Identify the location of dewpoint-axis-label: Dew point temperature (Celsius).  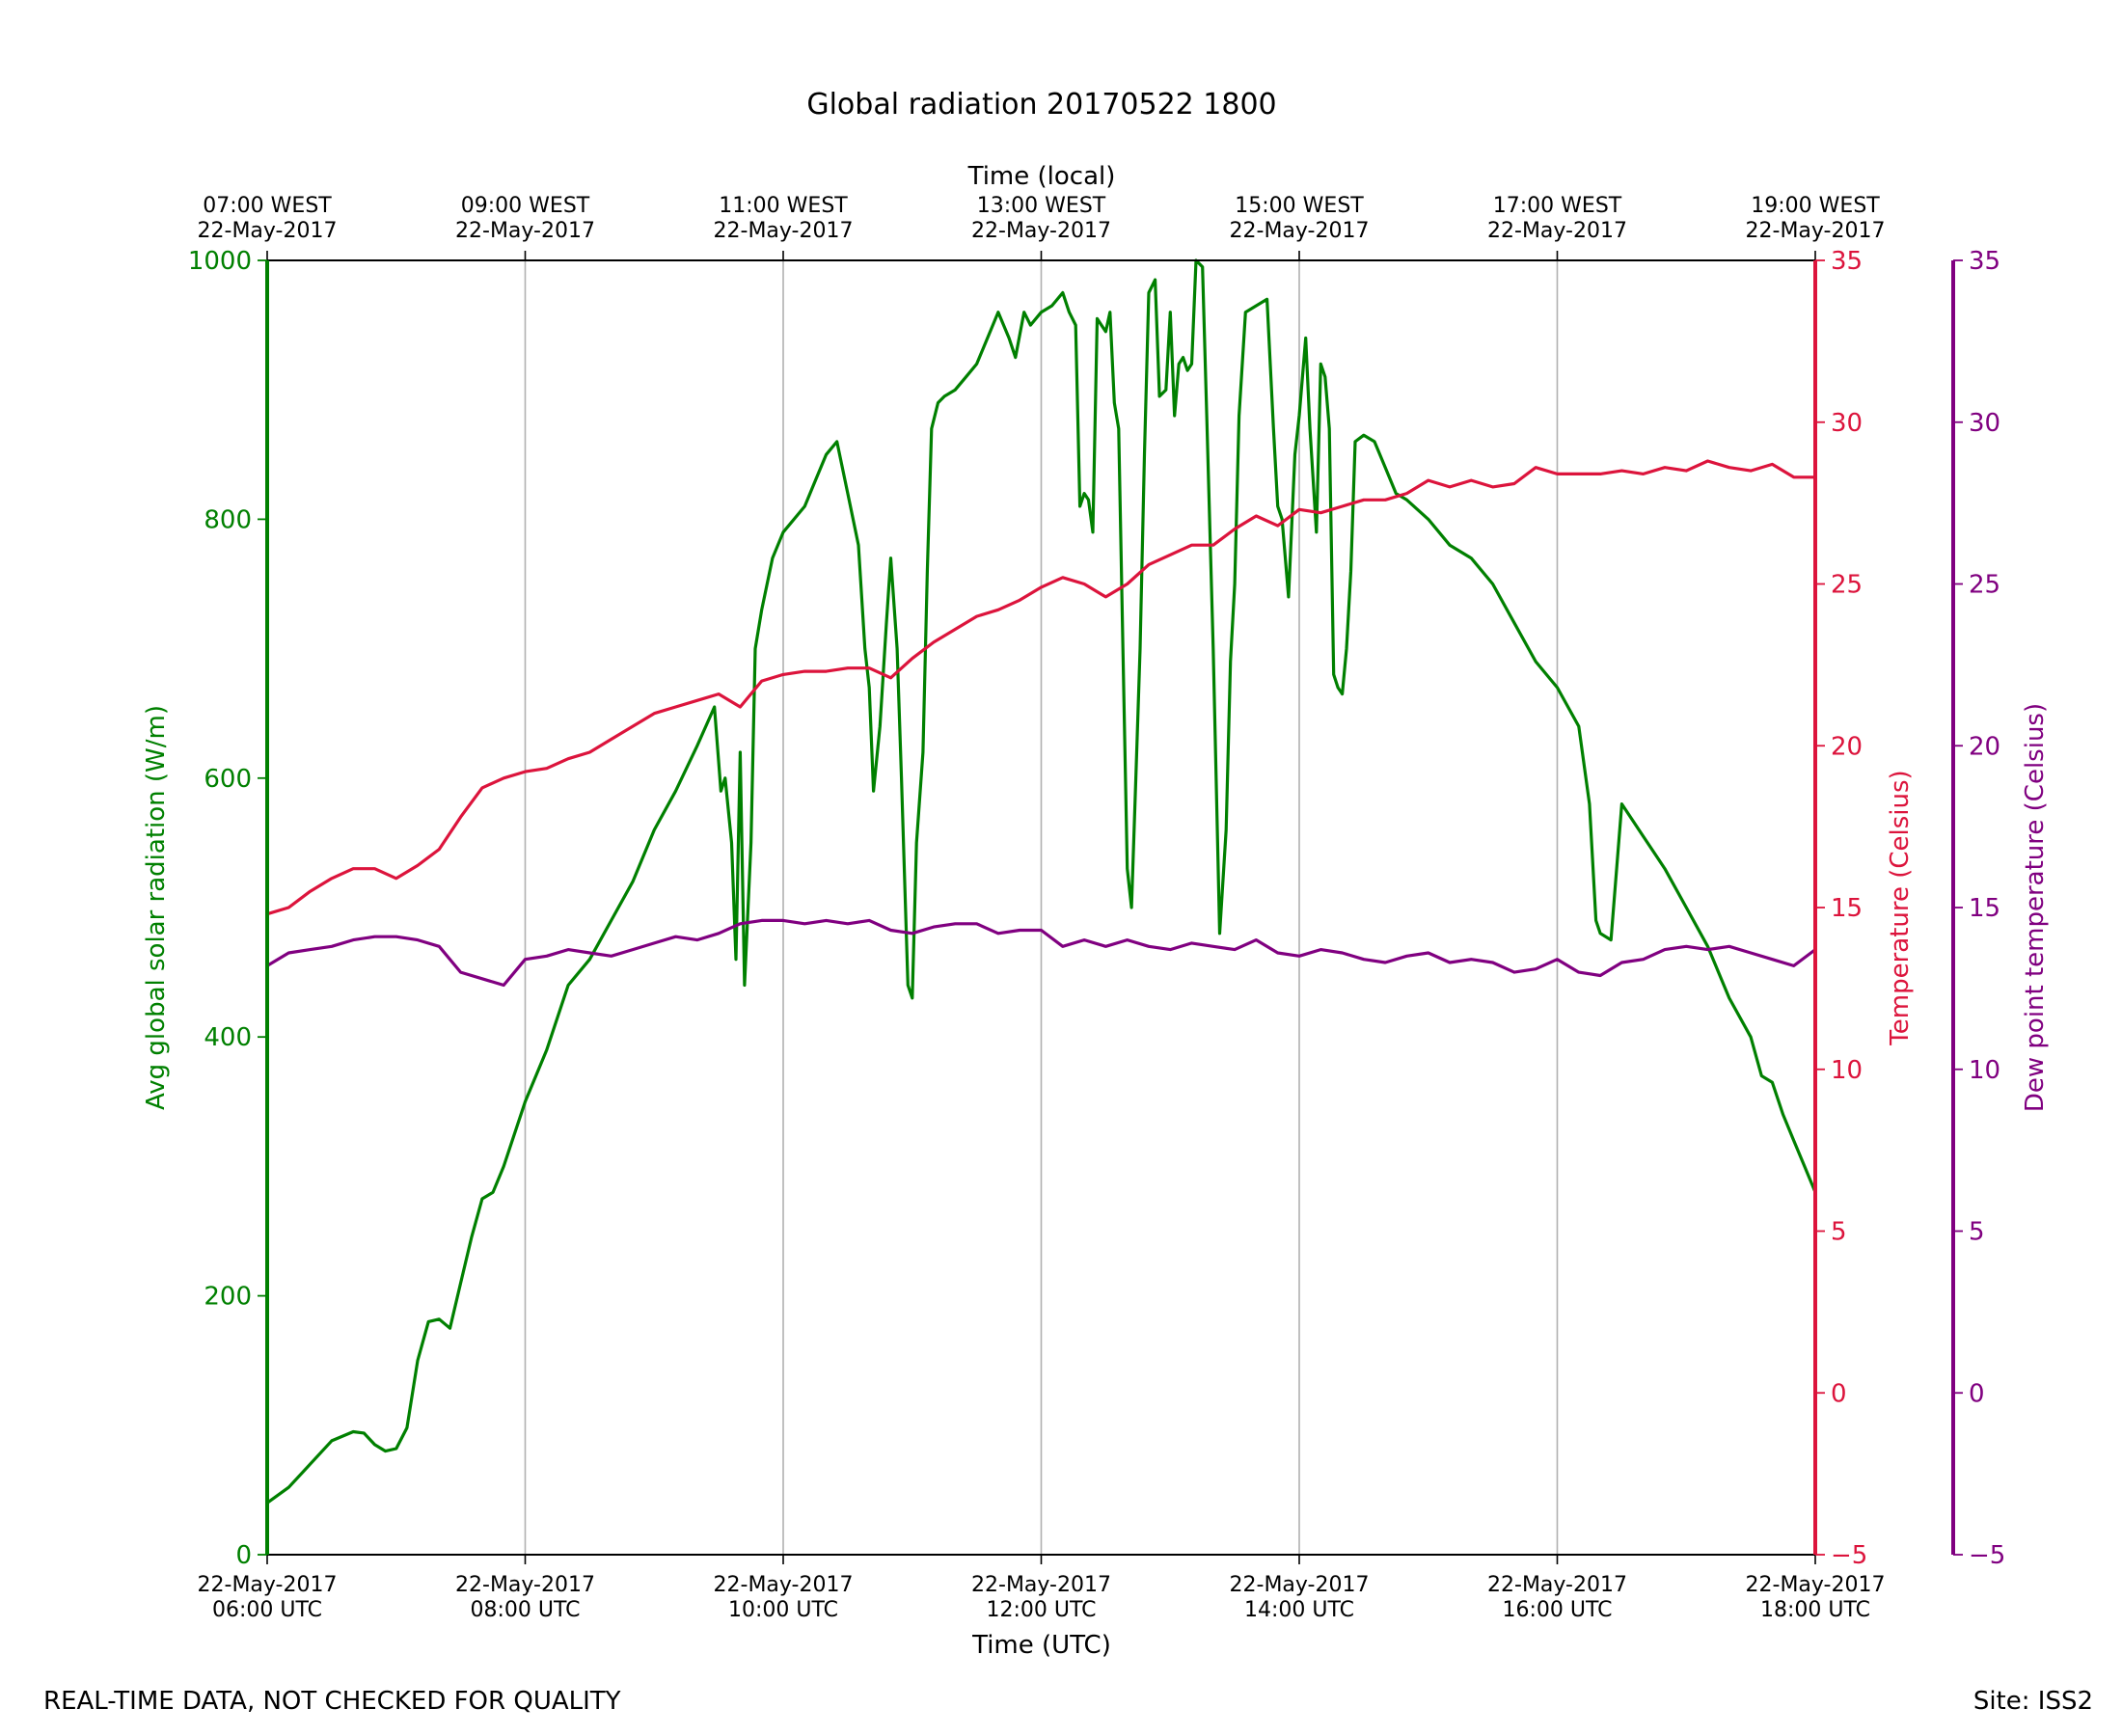
(2036, 908).